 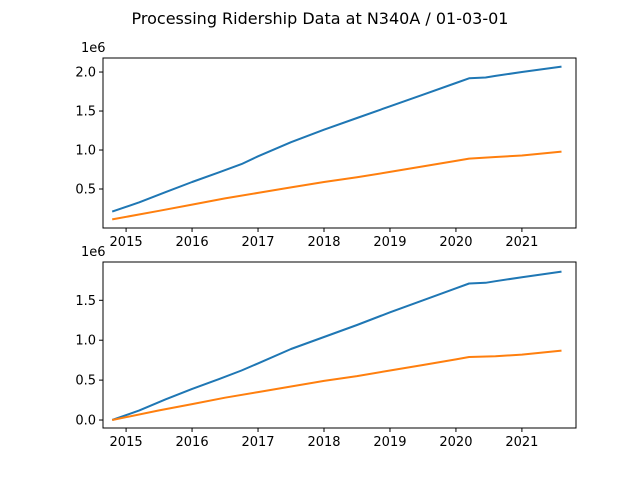 I want to click on top-y-tick-label: 1.0, so click(x=85, y=151).